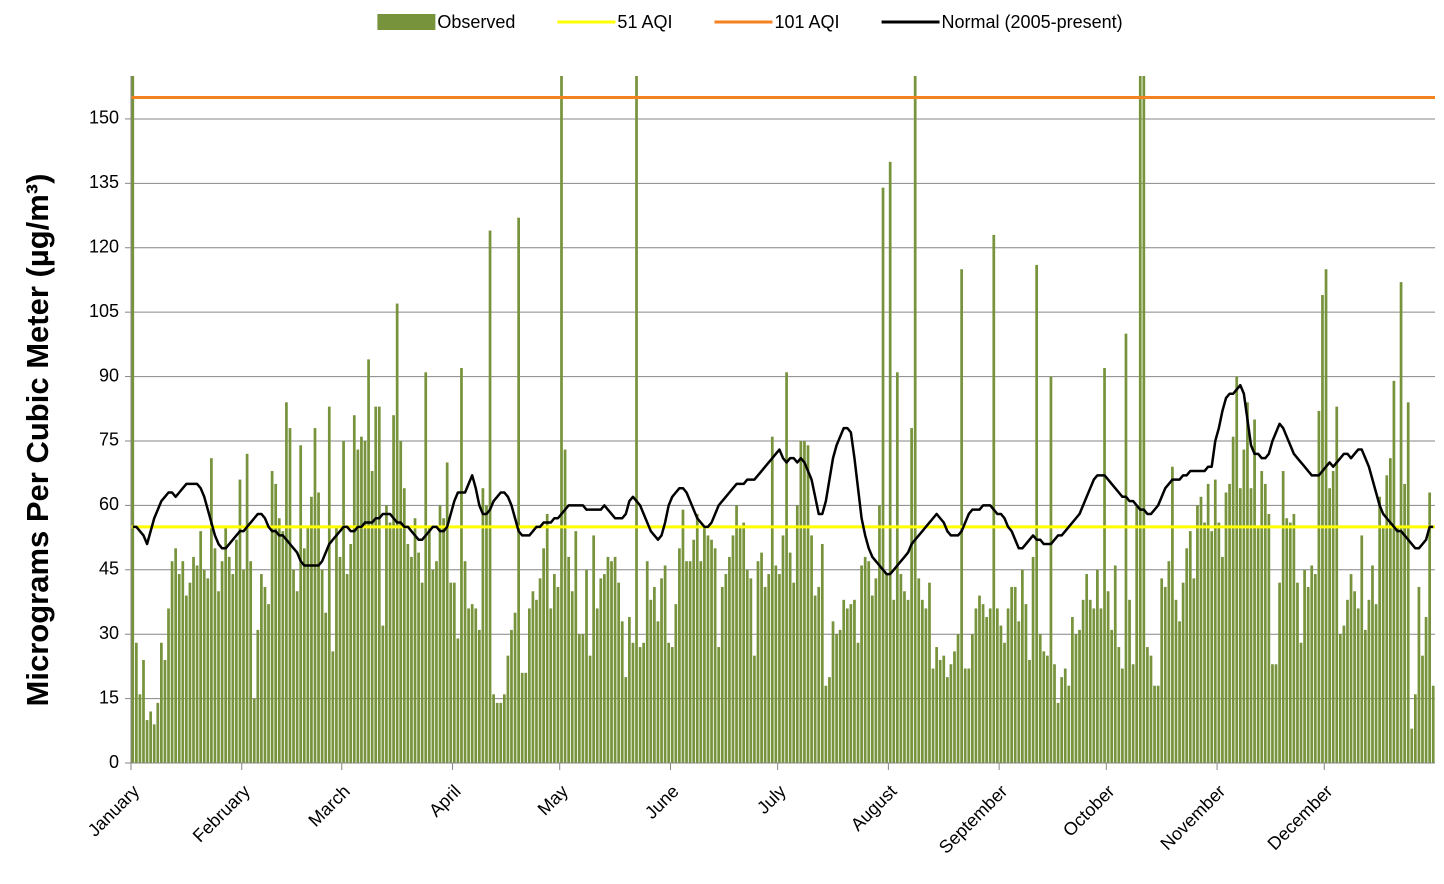 Image resolution: width=1444 pixels, height=884 pixels. Describe the element at coordinates (1300, 817) in the screenshot. I see `x-tick-label: December` at that location.